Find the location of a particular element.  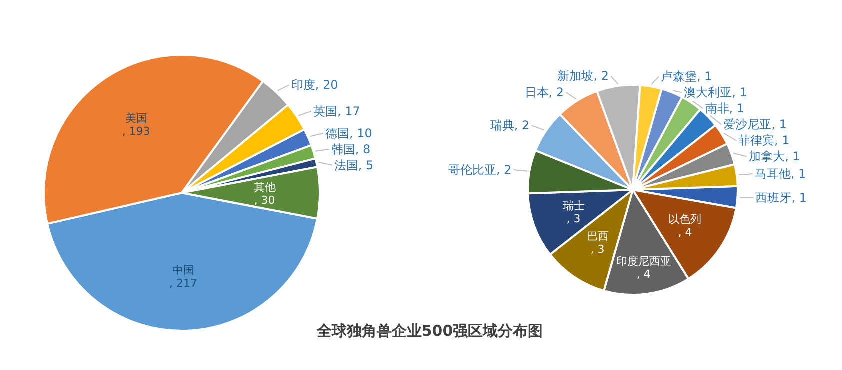

category-label: 德国 is located at coordinates (337, 133).